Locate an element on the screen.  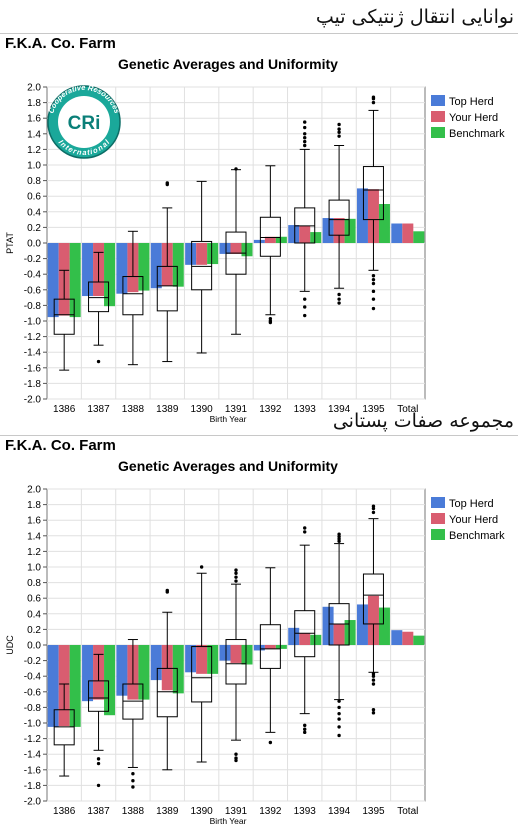
x-tick-label: 1387 is located at coordinates (98, 811).